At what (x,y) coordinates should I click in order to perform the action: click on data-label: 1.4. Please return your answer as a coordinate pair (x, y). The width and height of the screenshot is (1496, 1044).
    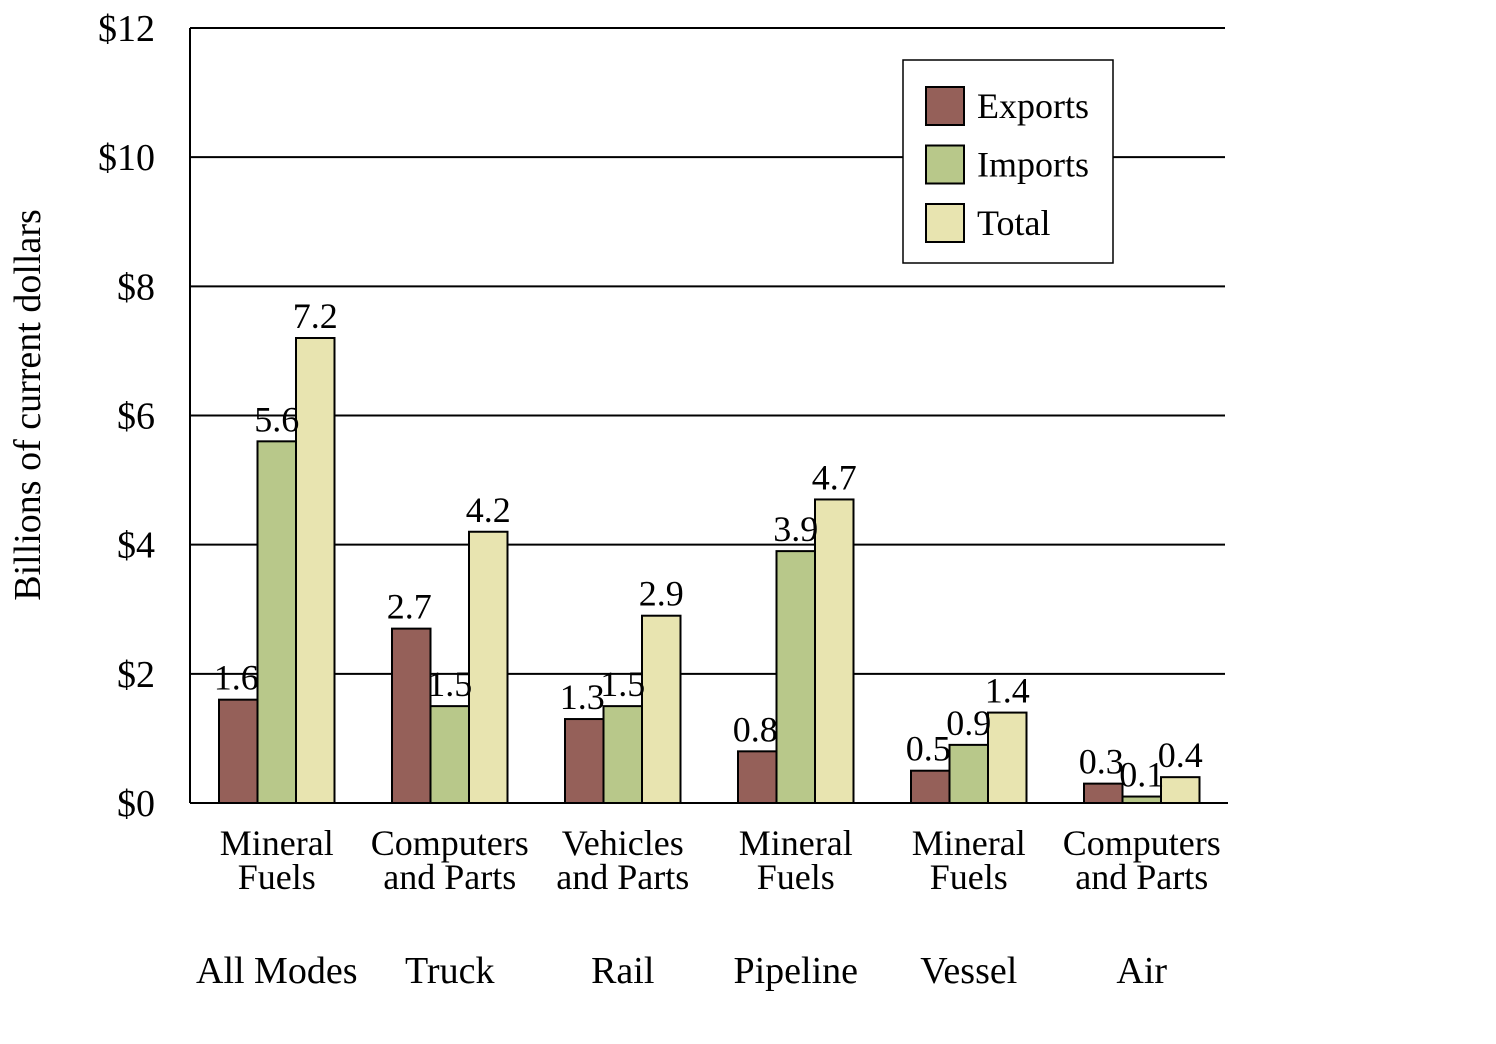
    Looking at the image, I should click on (1007, 691).